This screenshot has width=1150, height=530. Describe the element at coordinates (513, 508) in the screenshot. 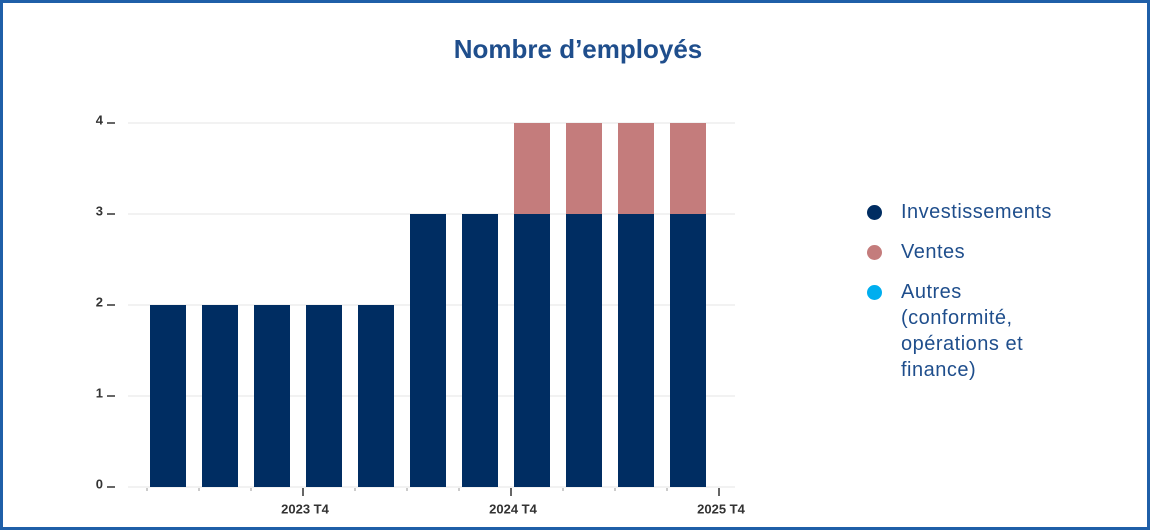

I see `x-tick-label: 2024 T4` at that location.